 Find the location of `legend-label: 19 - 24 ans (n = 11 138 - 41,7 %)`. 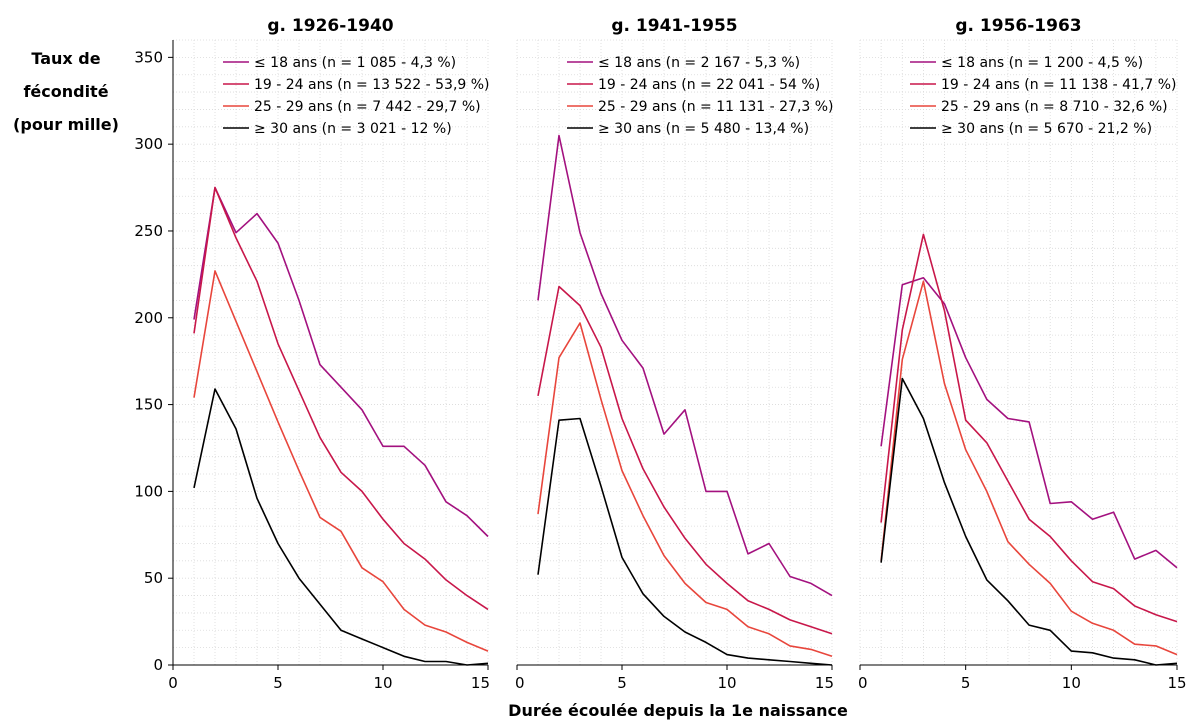

legend-label: 19 - 24 ans (n = 11 138 - 41,7 %) is located at coordinates (1059, 85).